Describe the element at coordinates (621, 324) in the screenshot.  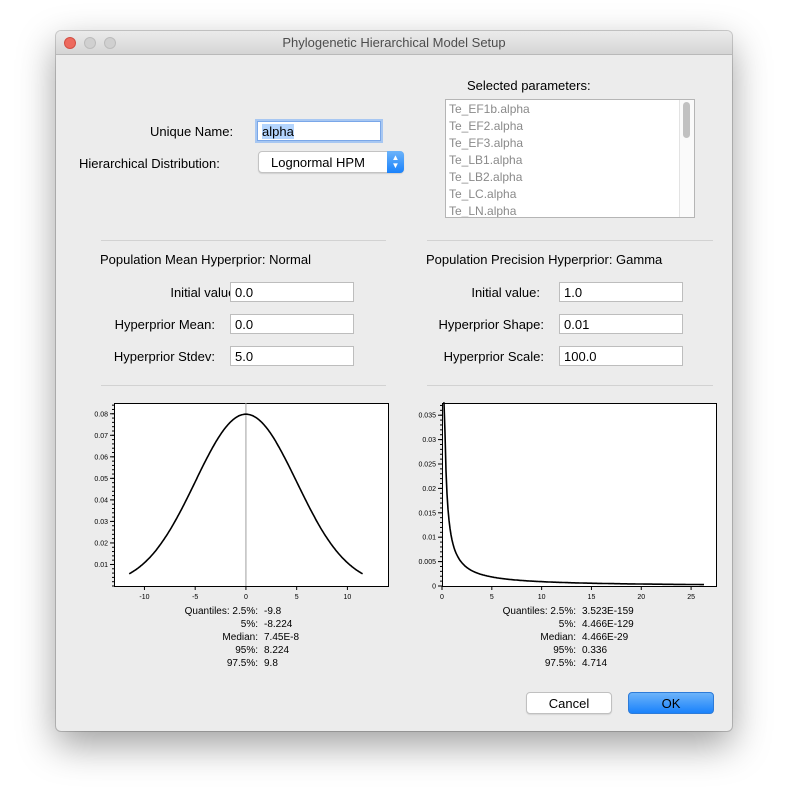
I see `hyperprior-shape-field: 0.01` at that location.